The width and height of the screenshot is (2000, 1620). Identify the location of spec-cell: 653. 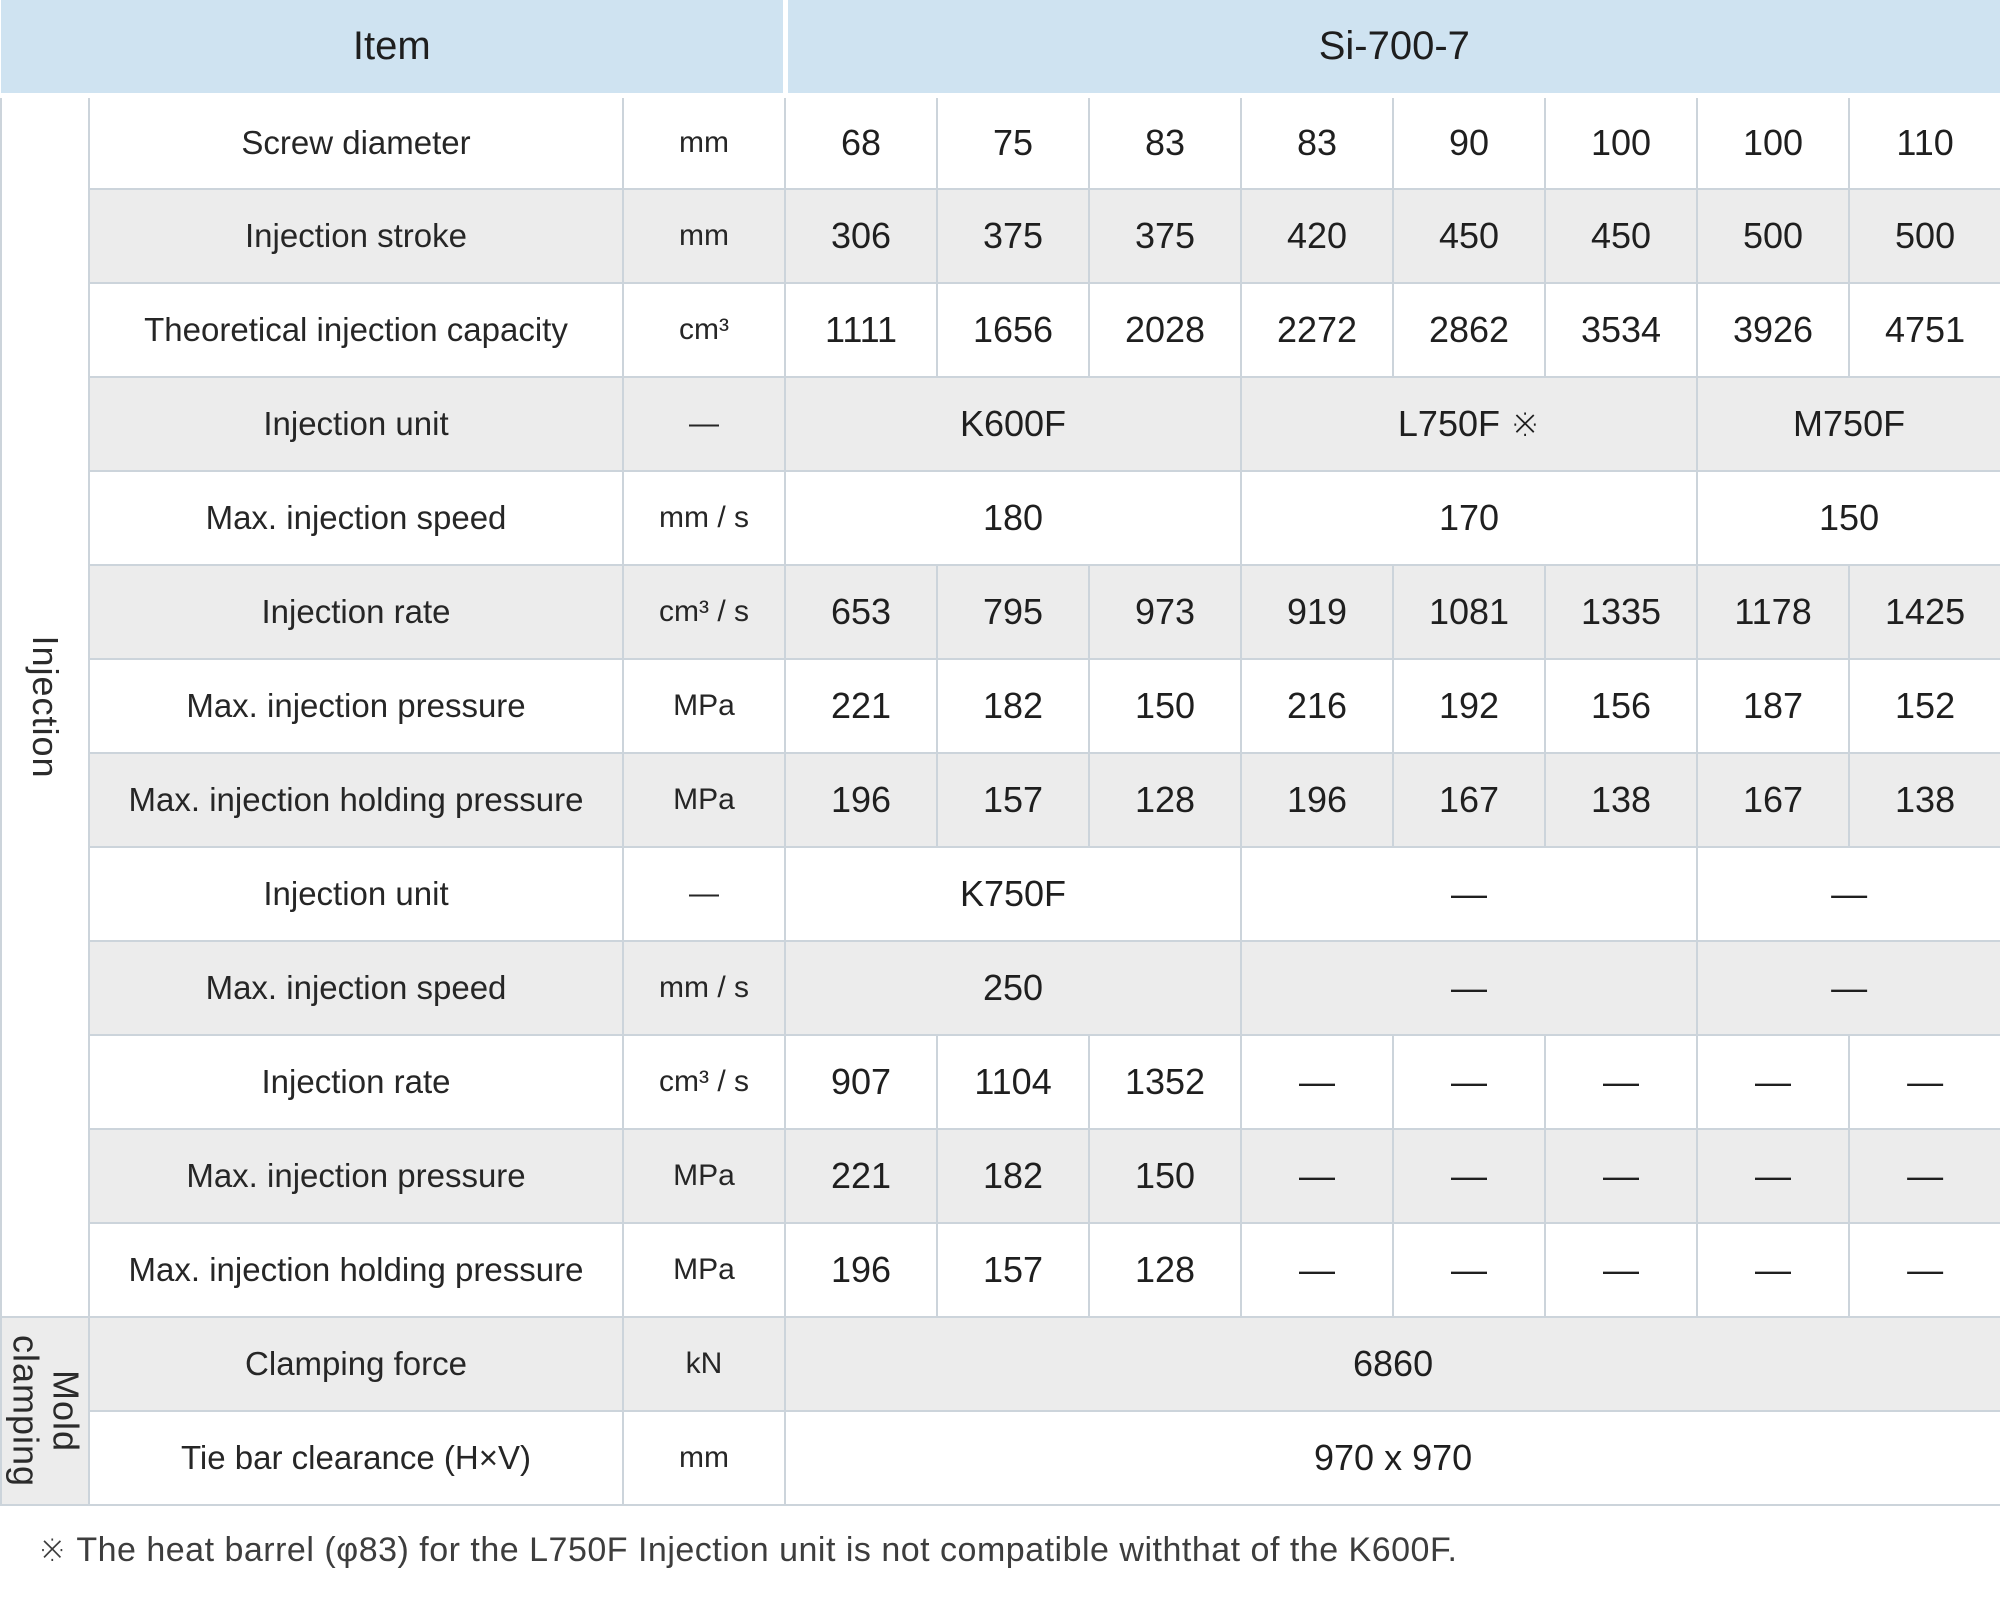
(861, 612).